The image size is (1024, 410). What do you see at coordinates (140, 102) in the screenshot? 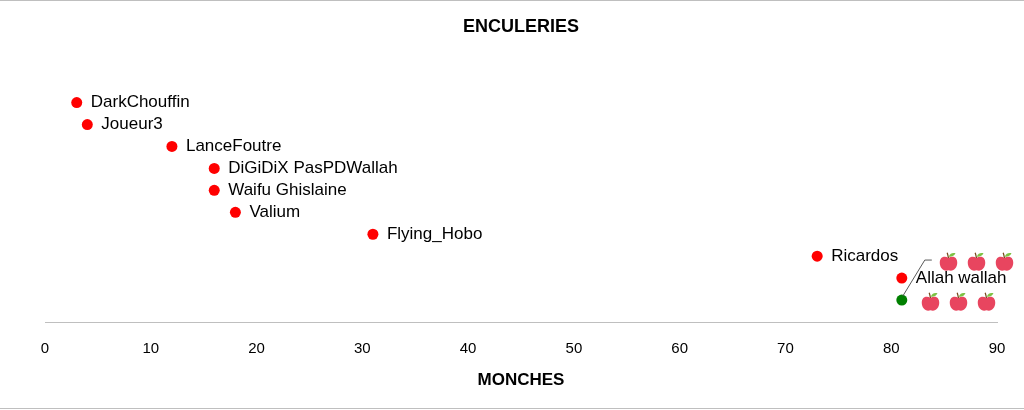
I see `annotation: DarkChouffin` at bounding box center [140, 102].